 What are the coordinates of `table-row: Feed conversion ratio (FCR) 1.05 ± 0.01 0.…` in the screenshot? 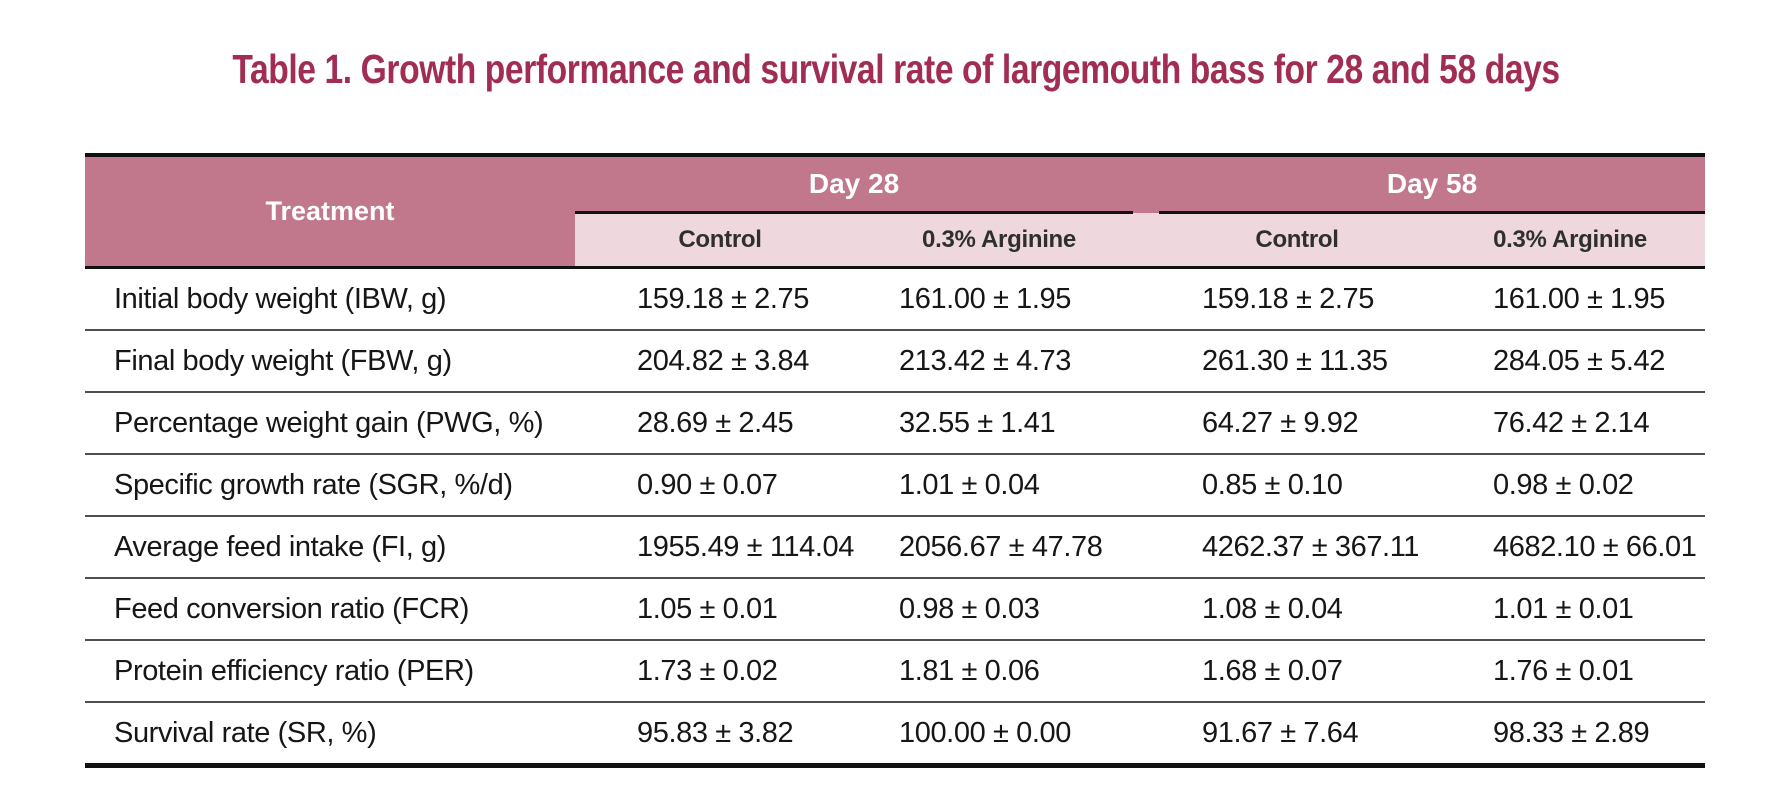 It's located at (895, 609).